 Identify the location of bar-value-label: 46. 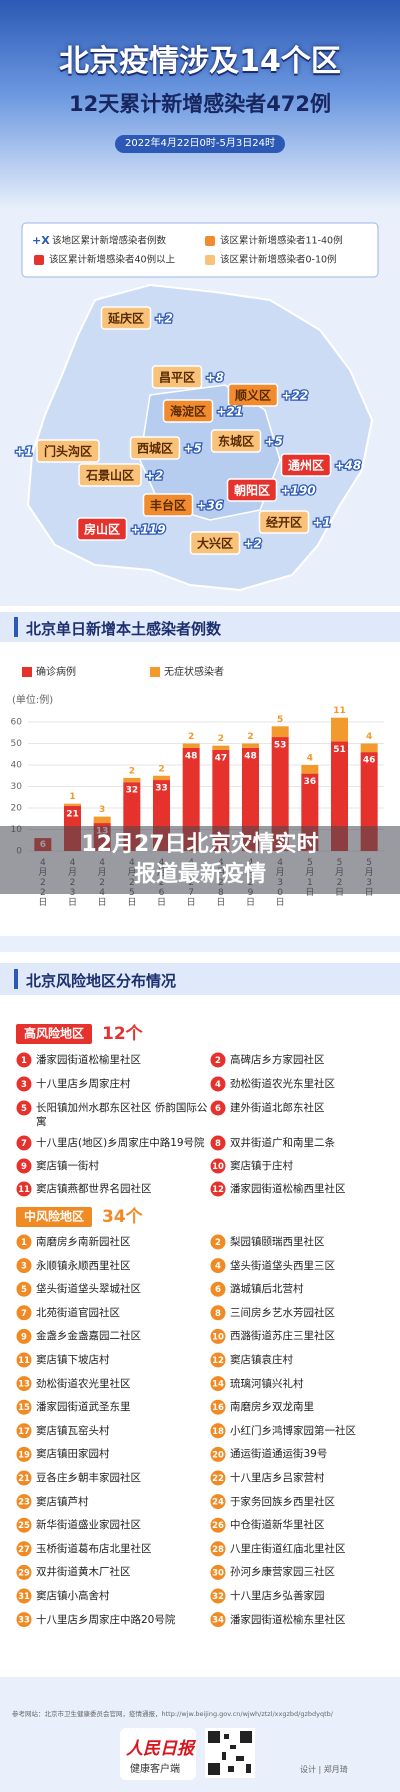
(369, 761).